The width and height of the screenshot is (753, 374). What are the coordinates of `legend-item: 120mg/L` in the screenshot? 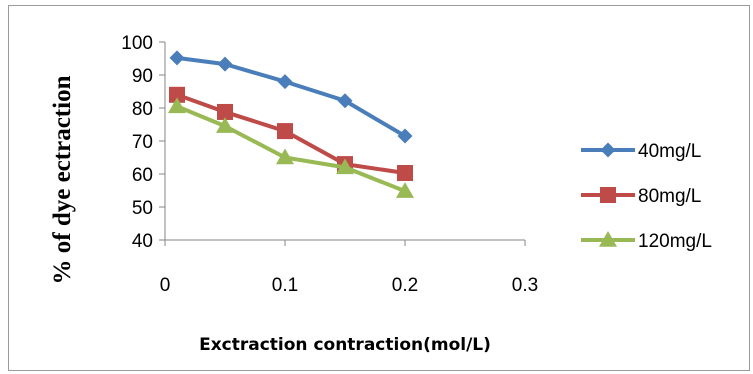 It's located at (646, 241).